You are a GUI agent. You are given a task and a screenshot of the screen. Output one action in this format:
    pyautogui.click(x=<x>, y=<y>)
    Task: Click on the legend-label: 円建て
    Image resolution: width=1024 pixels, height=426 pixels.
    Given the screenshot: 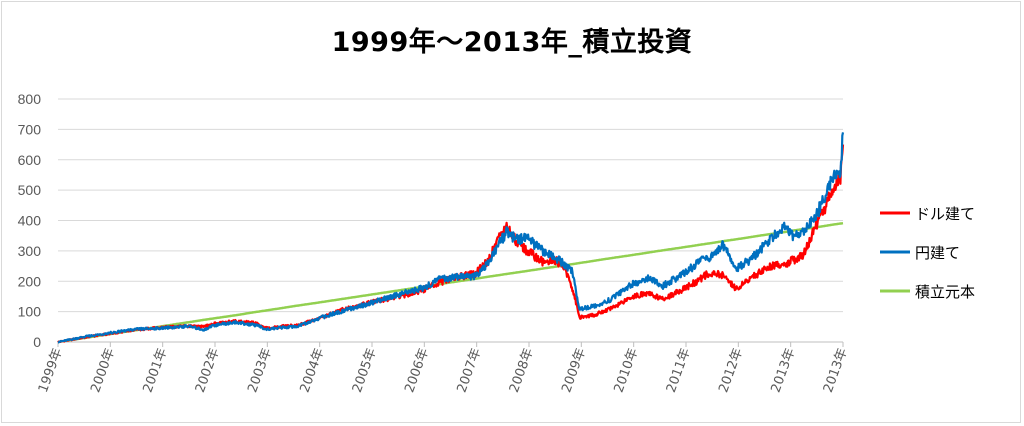 What is the action you would take?
    pyautogui.click(x=937, y=253)
    